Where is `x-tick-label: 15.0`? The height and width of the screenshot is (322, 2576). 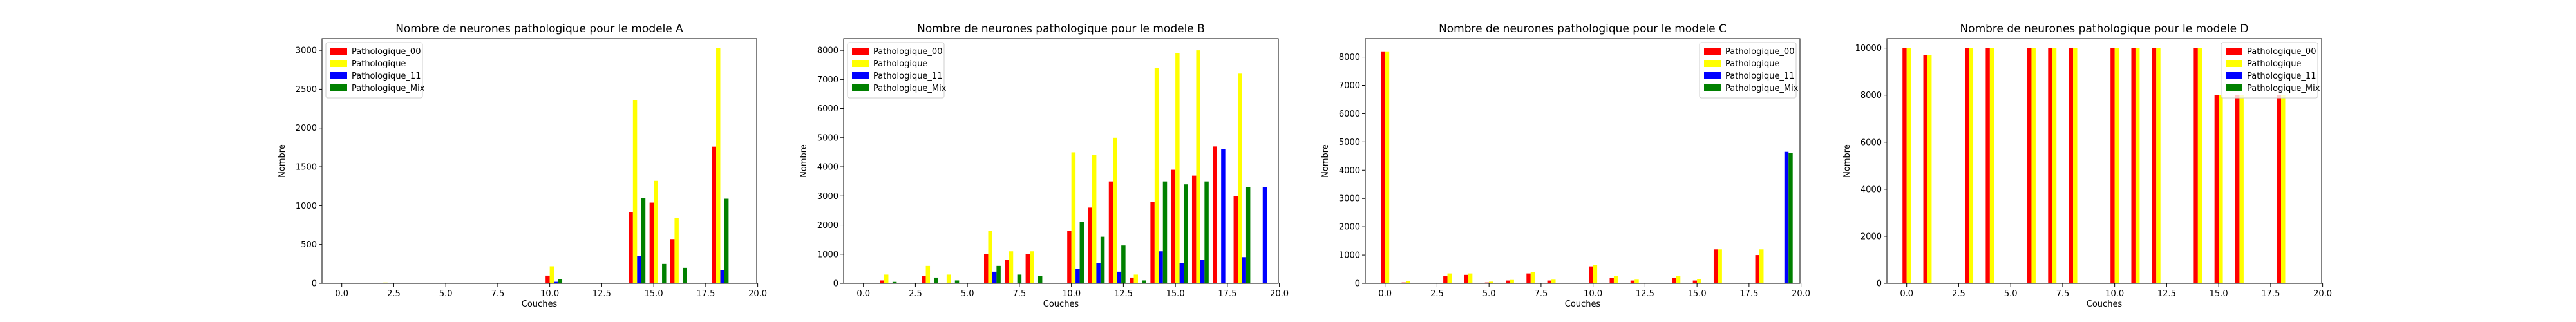 x-tick-label: 15.0 is located at coordinates (654, 294).